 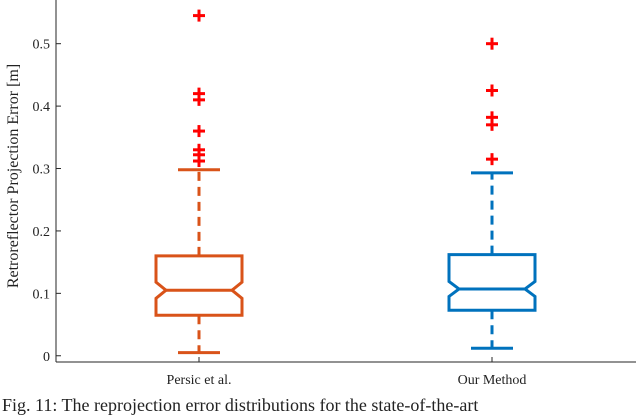 What do you see at coordinates (347, 372) in the screenshot?
I see `category-labels: Persic et al. Our Method` at bounding box center [347, 372].